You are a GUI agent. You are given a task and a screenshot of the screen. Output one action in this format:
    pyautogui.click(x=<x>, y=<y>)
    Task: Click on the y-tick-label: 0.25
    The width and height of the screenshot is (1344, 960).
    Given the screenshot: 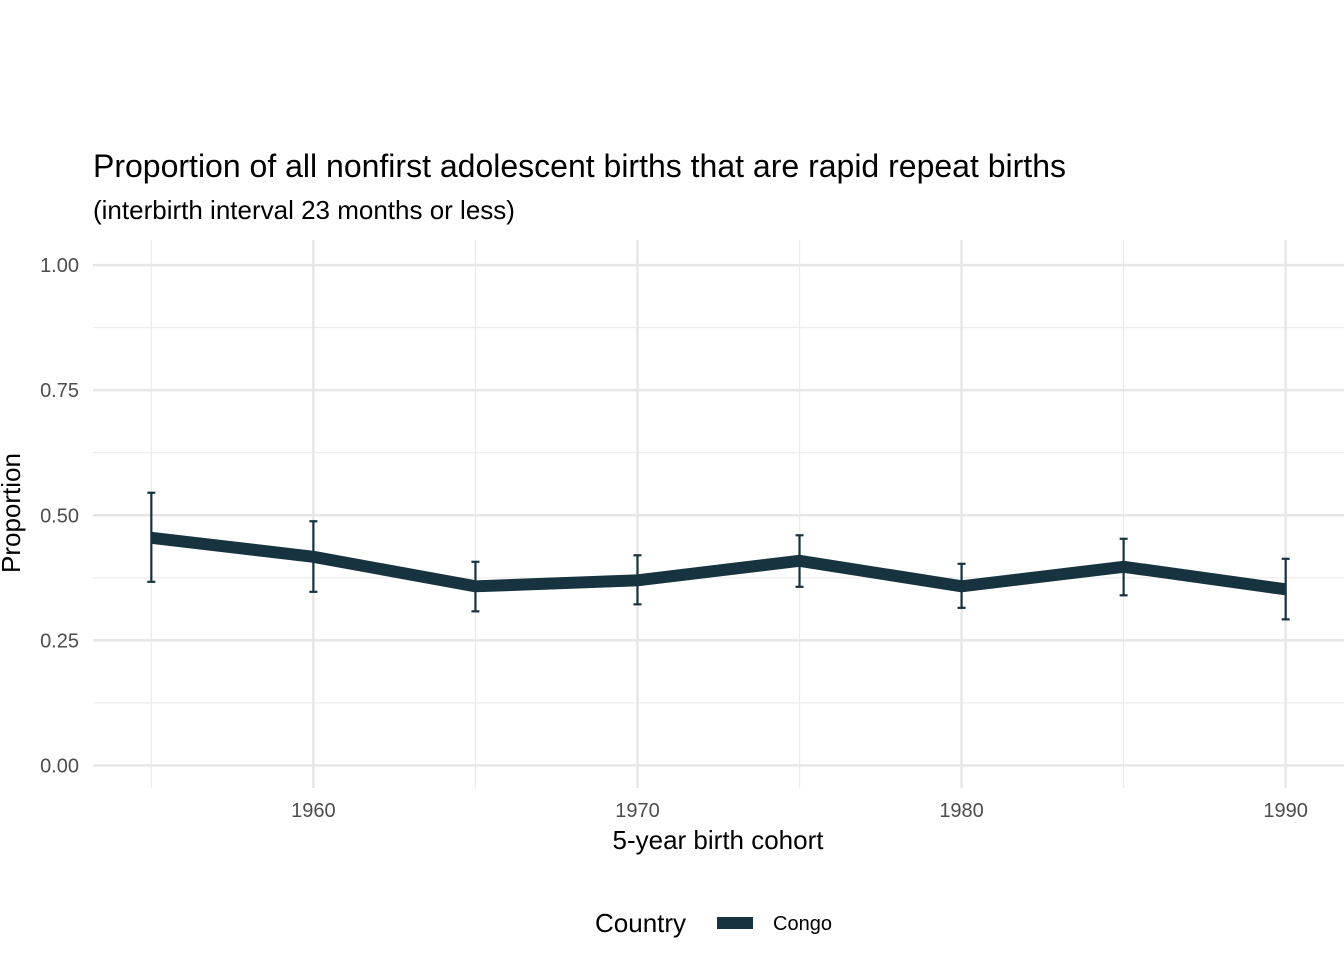 What is the action you would take?
    pyautogui.click(x=59, y=641)
    